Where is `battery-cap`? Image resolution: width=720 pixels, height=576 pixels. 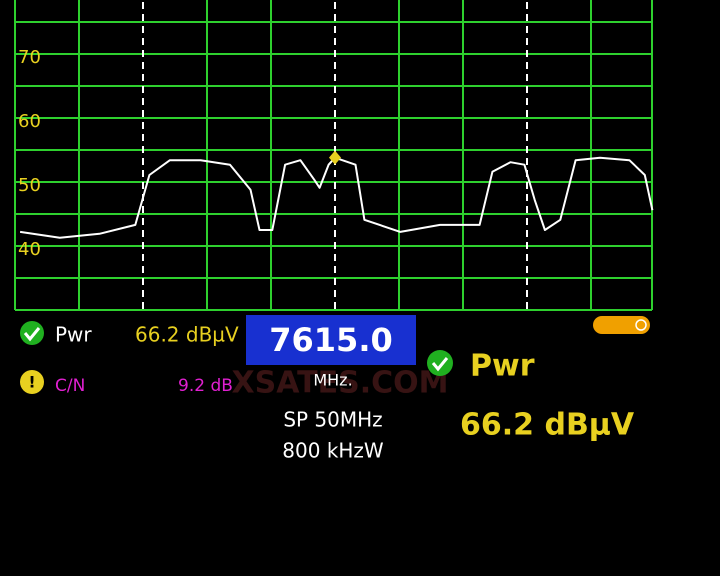 battery-cap is located at coordinates (641, 325).